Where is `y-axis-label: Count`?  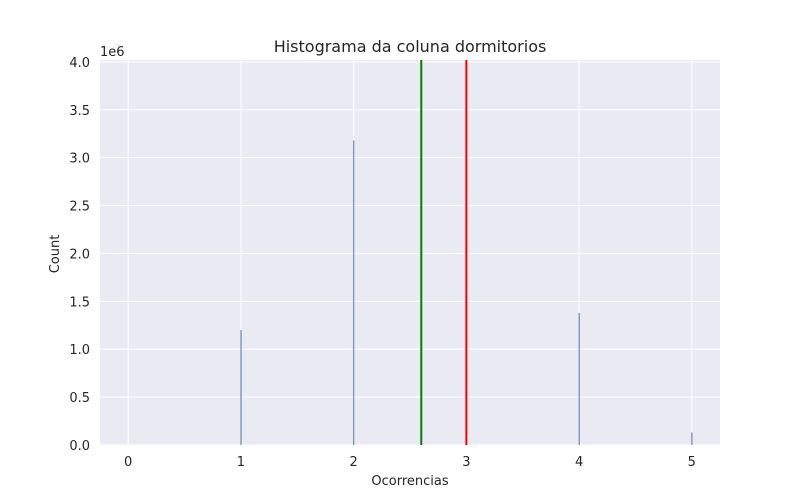
y-axis-label: Count is located at coordinates (55, 254).